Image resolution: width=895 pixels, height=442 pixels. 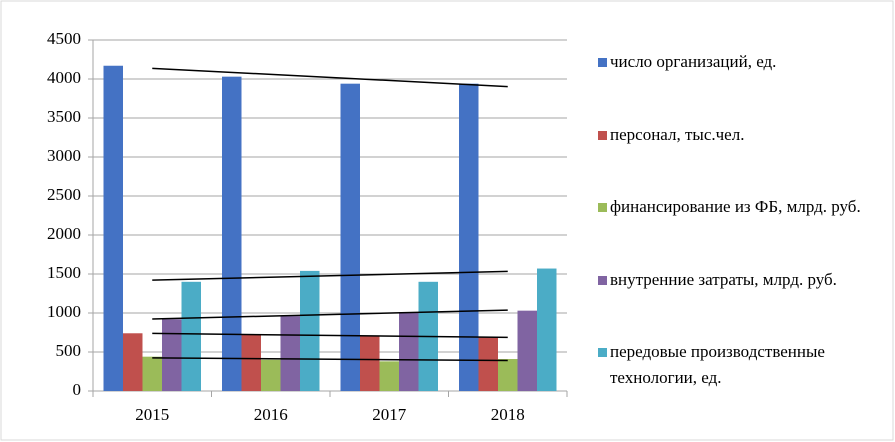 What do you see at coordinates (64, 77) in the screenshot?
I see `y-tick-label: 4000` at bounding box center [64, 77].